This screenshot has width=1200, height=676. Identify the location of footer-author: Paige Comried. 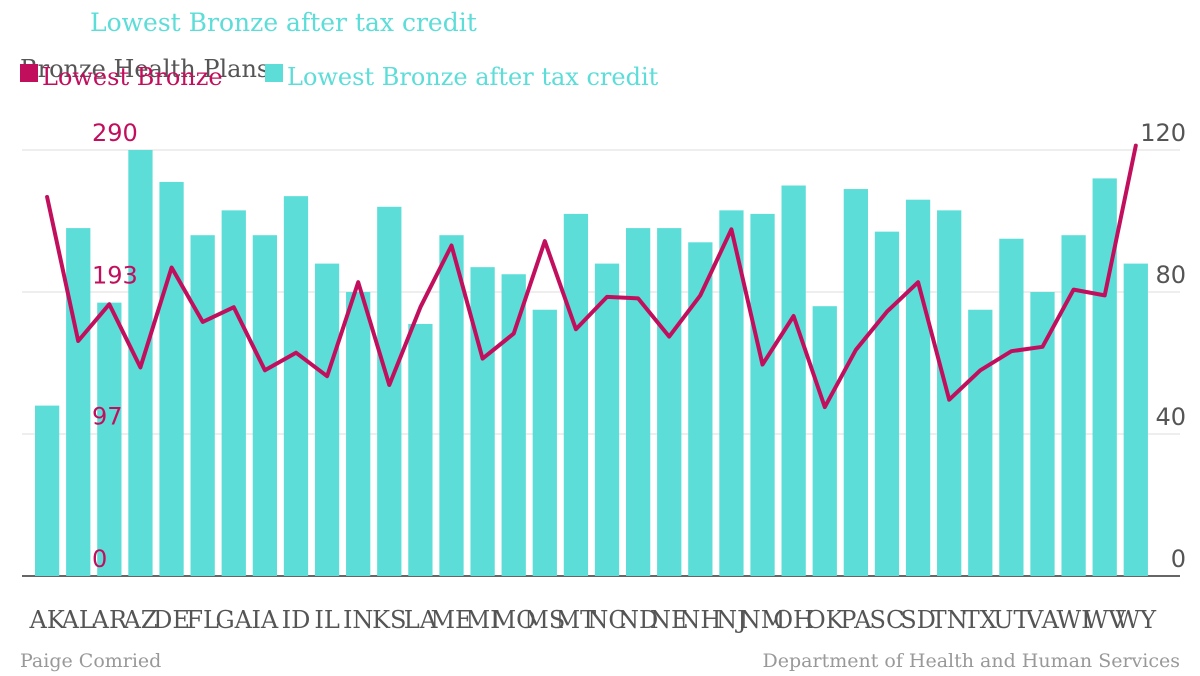
(90, 661).